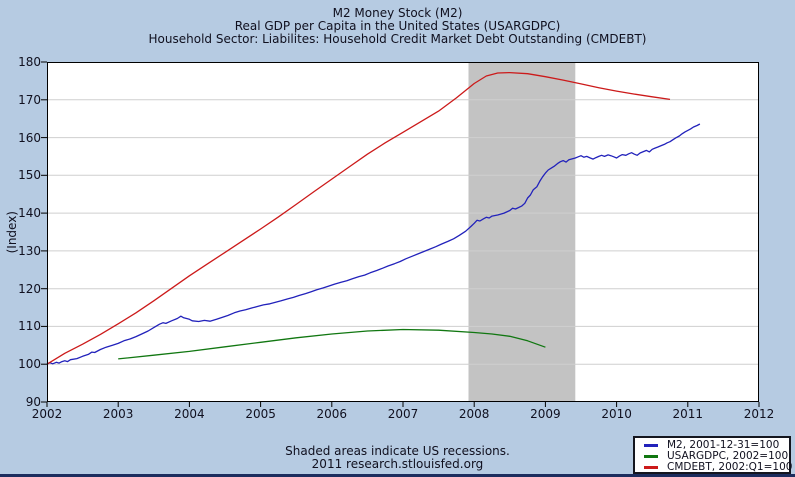 Image resolution: width=795 pixels, height=477 pixels. I want to click on x-tick-label: 2005, so click(260, 414).